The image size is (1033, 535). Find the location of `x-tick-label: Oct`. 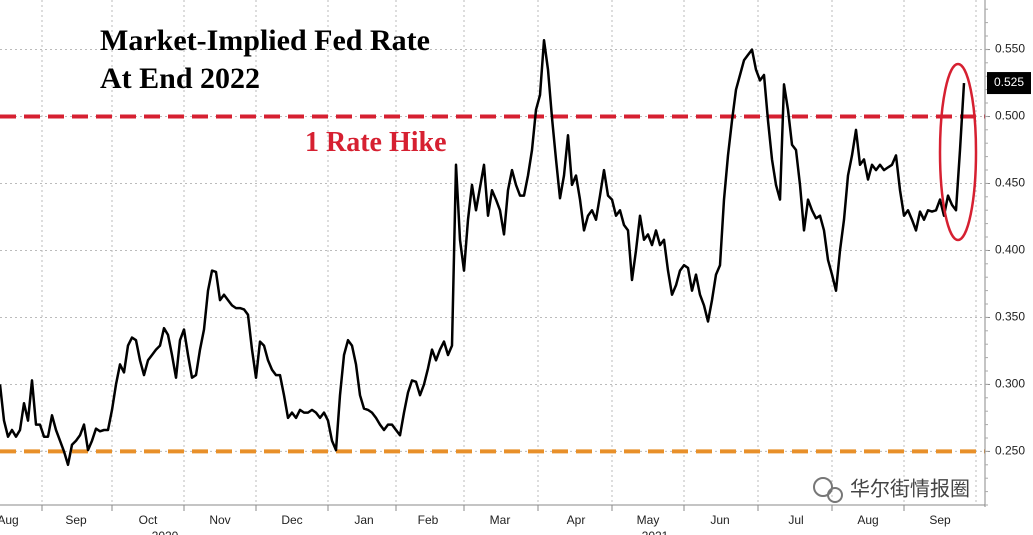

x-tick-label: Oct is located at coordinates (148, 520).